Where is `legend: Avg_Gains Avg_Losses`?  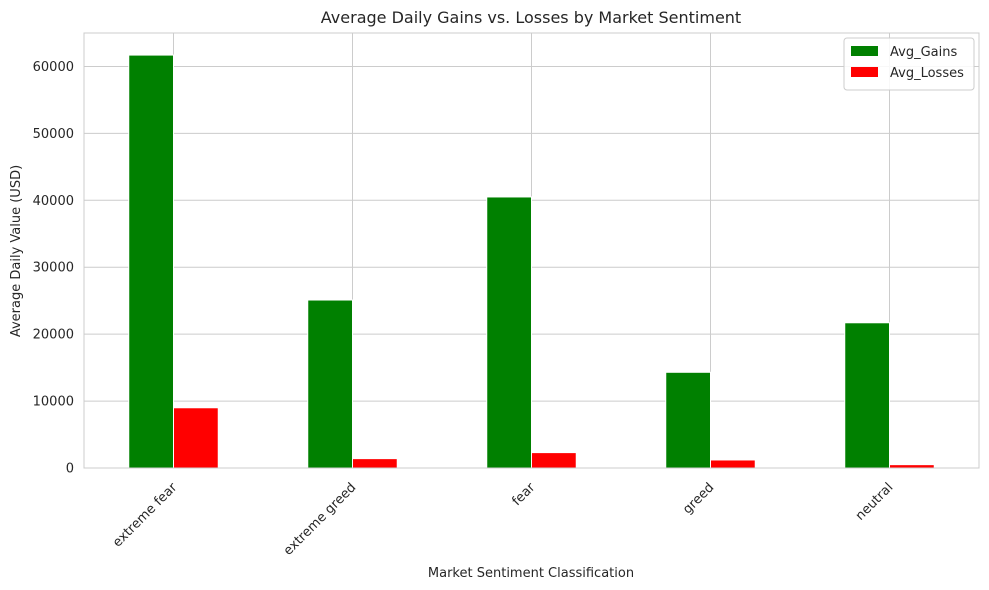 legend: Avg_Gains Avg_Losses is located at coordinates (909, 64).